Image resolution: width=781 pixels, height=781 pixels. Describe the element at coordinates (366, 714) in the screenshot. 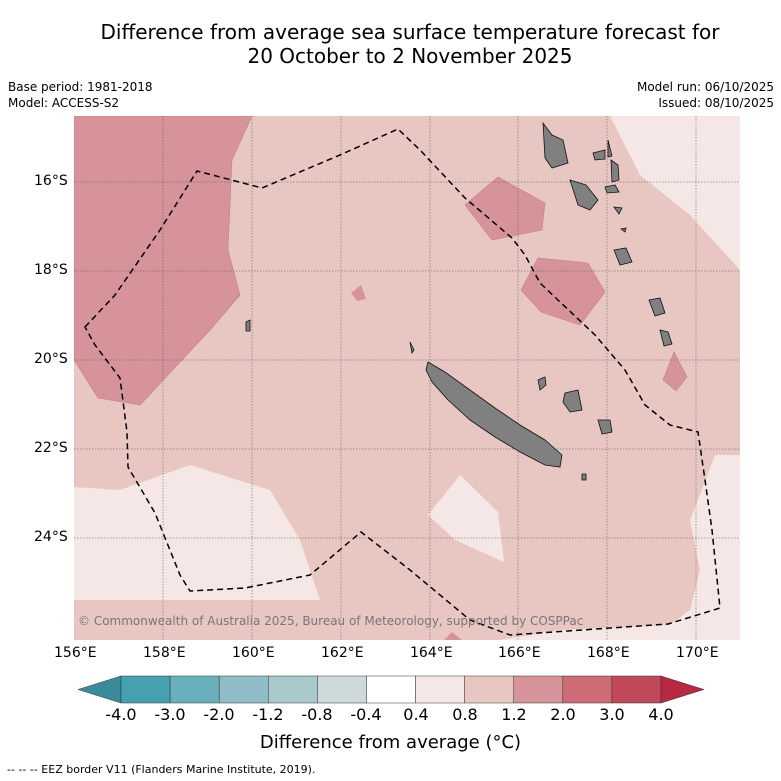

I see `colorbar-tick: -0.4` at that location.